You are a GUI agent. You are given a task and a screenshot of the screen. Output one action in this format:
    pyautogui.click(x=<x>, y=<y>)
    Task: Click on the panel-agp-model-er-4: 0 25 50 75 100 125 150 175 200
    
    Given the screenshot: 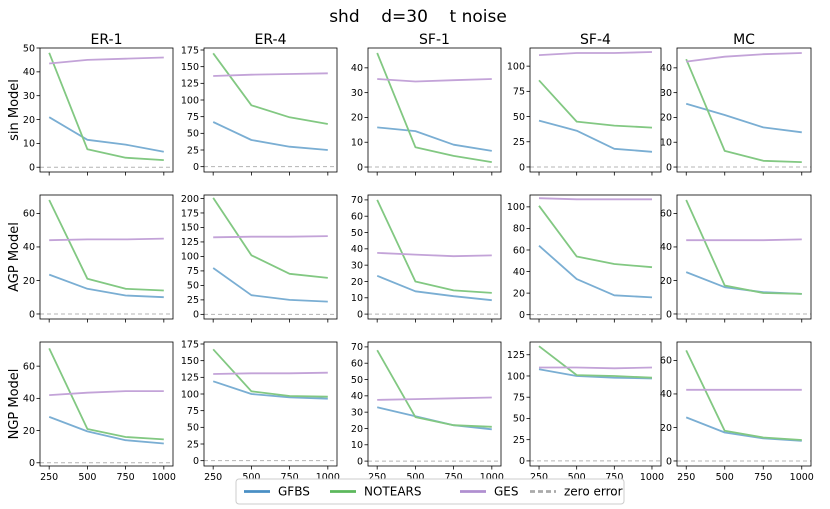 What is the action you would take?
    pyautogui.click(x=259, y=258)
    